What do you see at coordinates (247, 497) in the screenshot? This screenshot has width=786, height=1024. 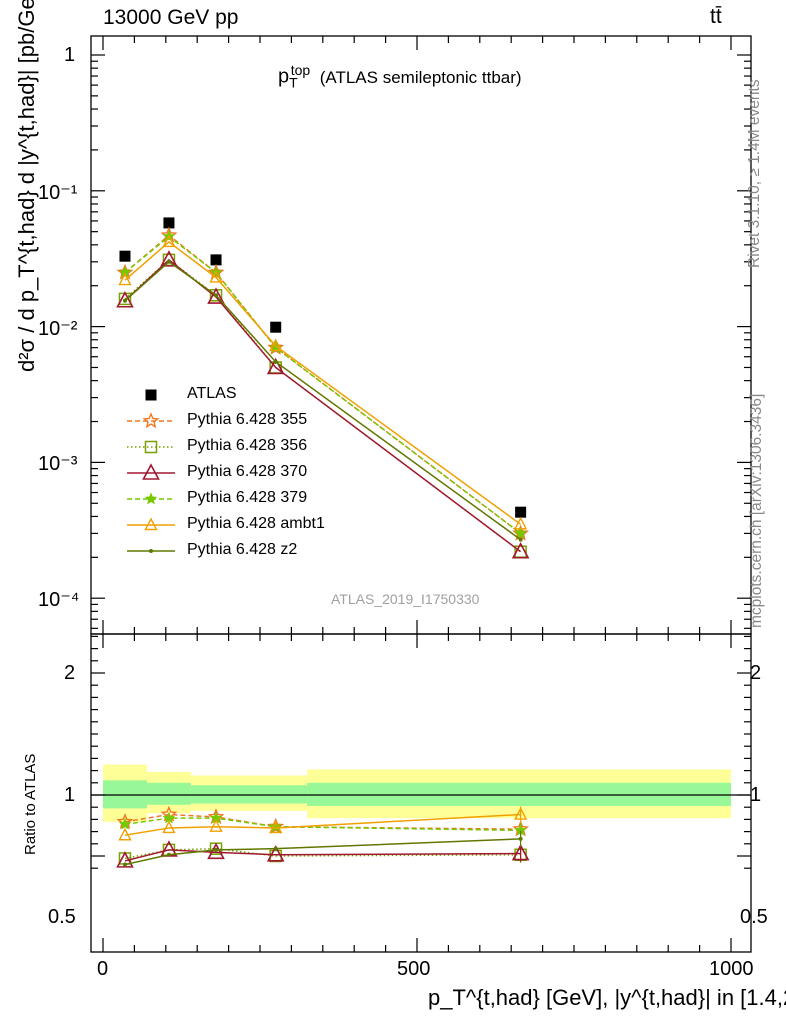 I see `legend-label: Pythia 6.428 379` at bounding box center [247, 497].